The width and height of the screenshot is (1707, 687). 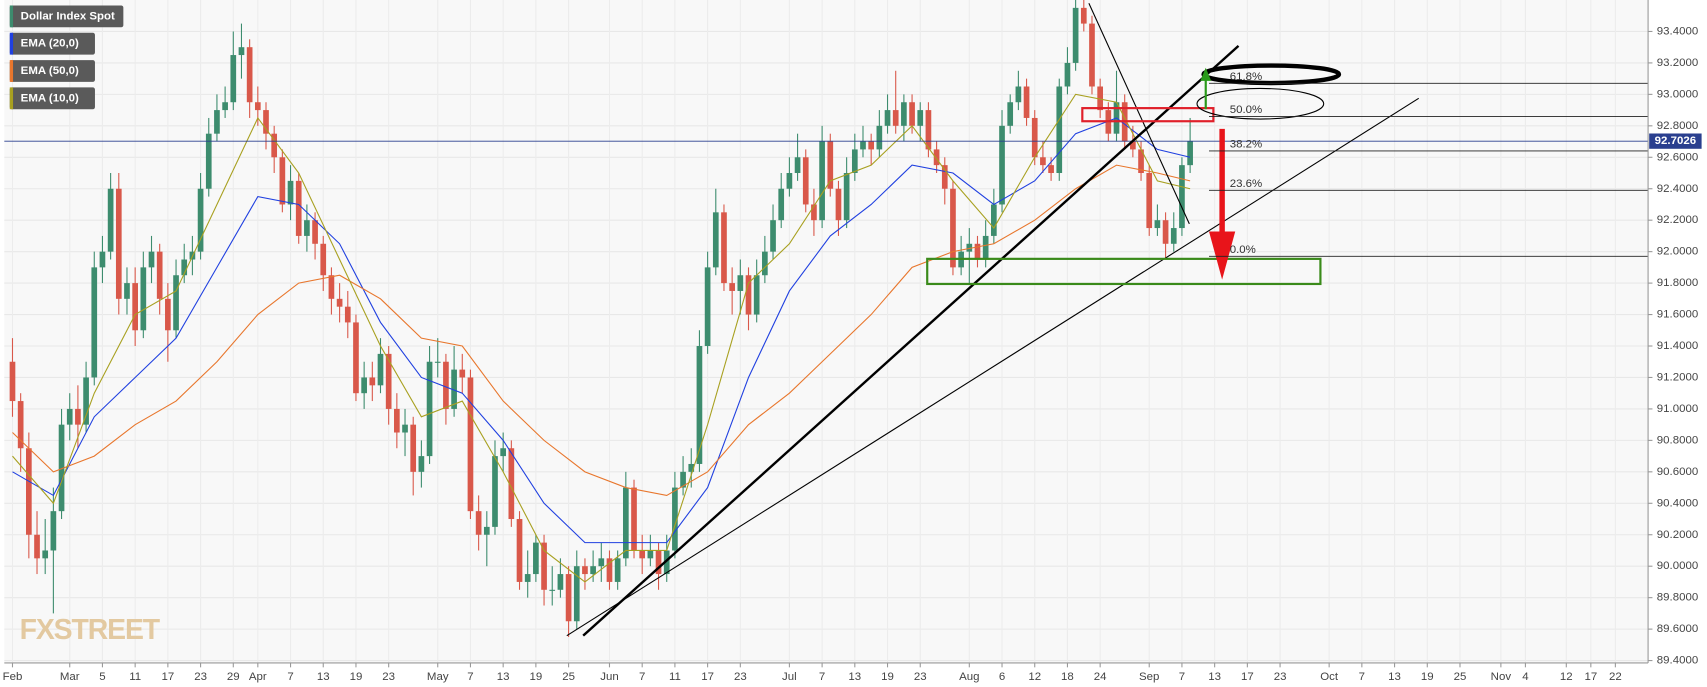 I want to click on x-tick-label: 5, so click(x=102, y=677).